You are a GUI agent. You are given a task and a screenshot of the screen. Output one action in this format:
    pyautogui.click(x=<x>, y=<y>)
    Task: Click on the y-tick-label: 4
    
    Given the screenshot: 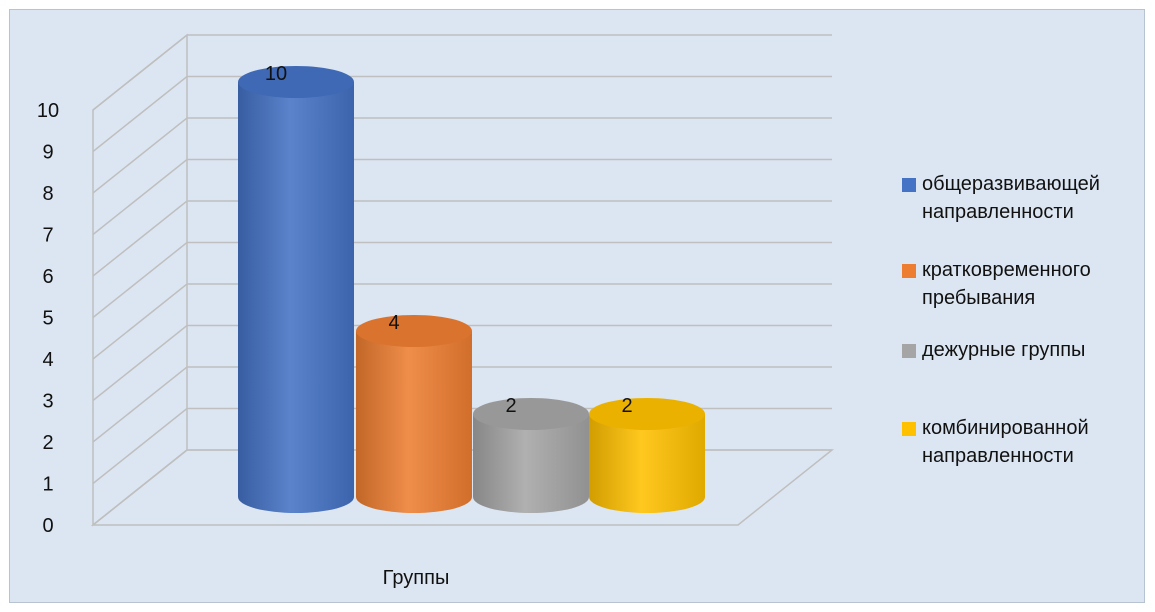 What is the action you would take?
    pyautogui.click(x=47, y=360)
    